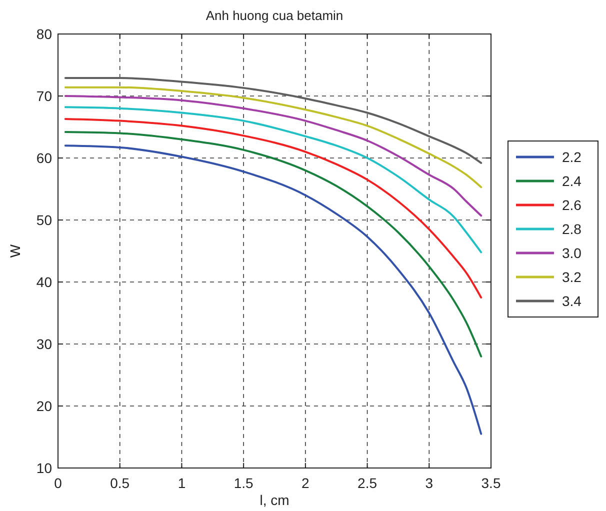 The image size is (606, 511). Describe the element at coordinates (368, 483) in the screenshot. I see `x-tick-label: 2.5` at that location.